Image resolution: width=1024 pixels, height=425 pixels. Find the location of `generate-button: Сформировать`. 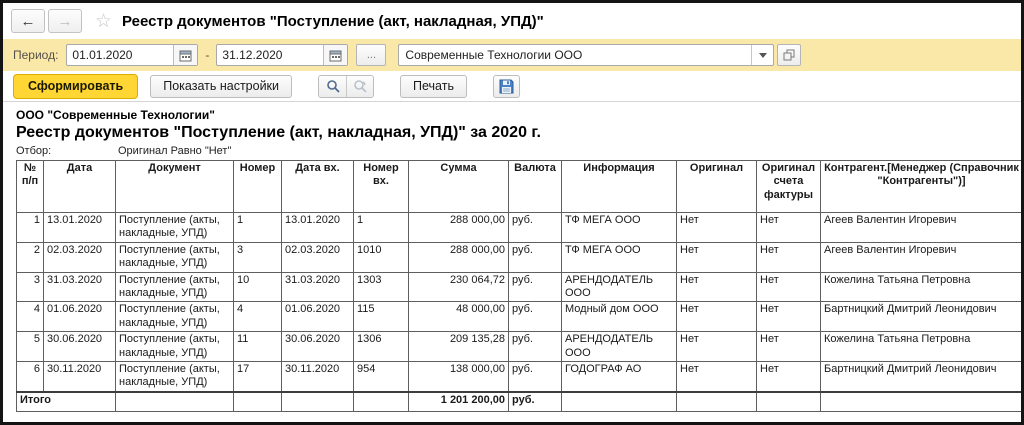

generate-button: Сформировать is located at coordinates (76, 86).